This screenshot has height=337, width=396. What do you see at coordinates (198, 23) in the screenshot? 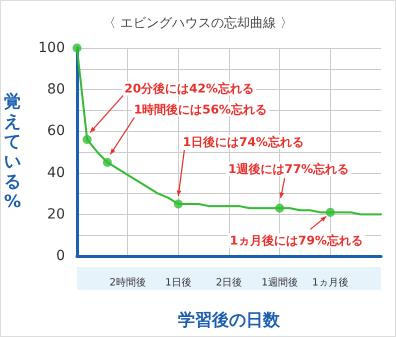
I see `chart-title: 〈 エビングハウスの忘却曲線 〉` at bounding box center [198, 23].